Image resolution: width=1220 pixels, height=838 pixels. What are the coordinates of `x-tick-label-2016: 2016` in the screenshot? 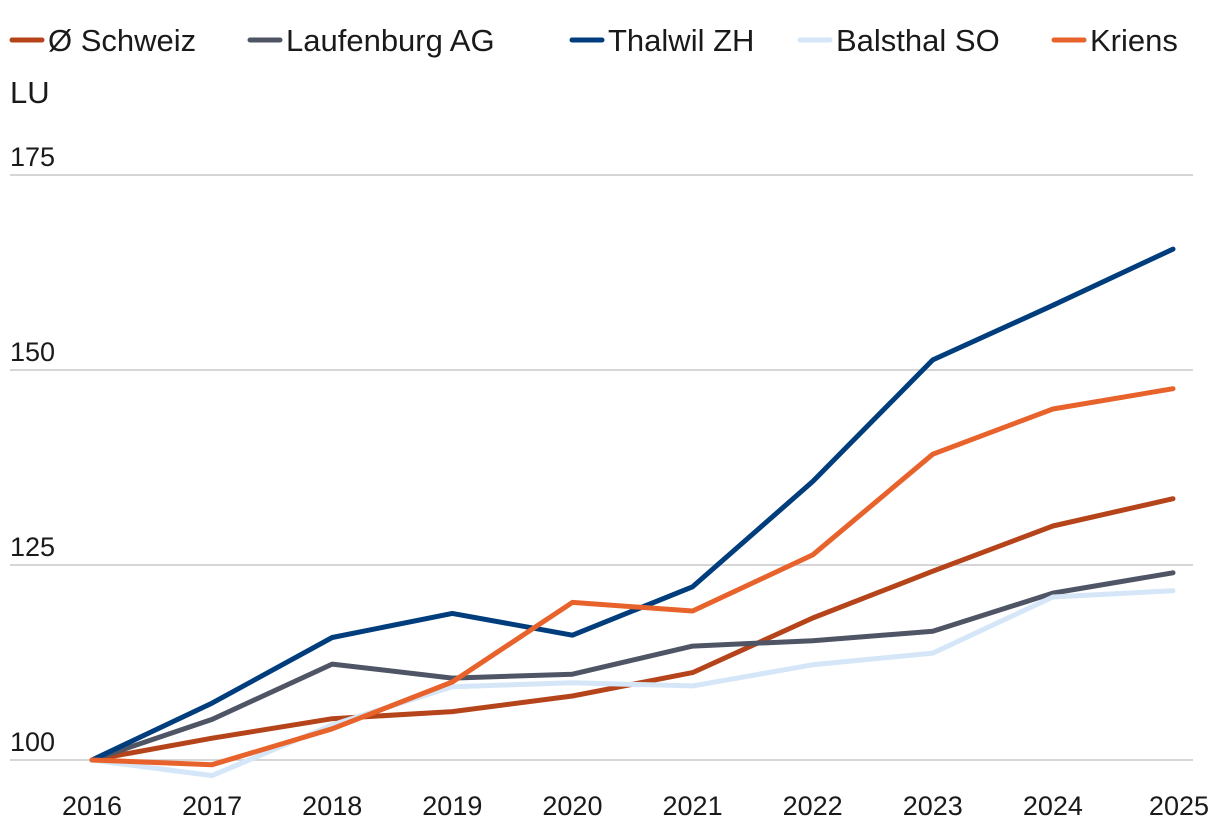 It's located at (92, 806).